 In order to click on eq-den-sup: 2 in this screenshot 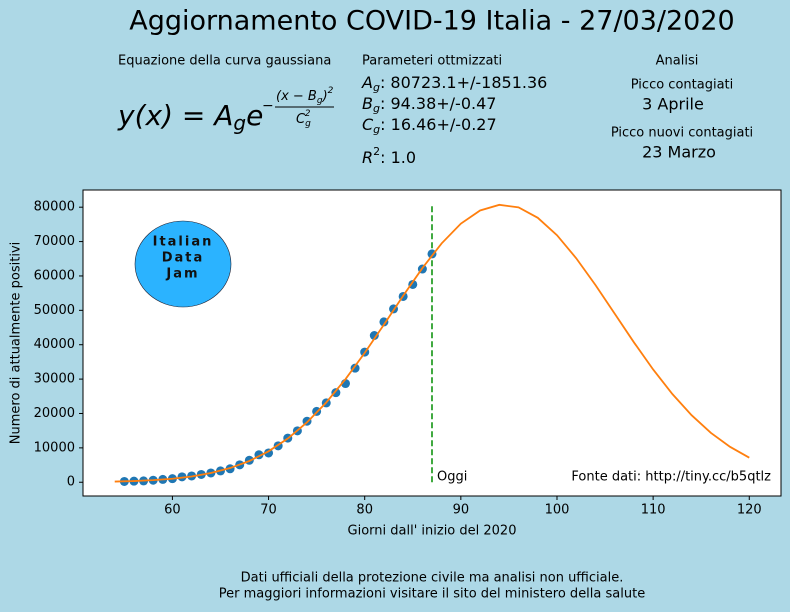, I will do `click(308, 114)`.